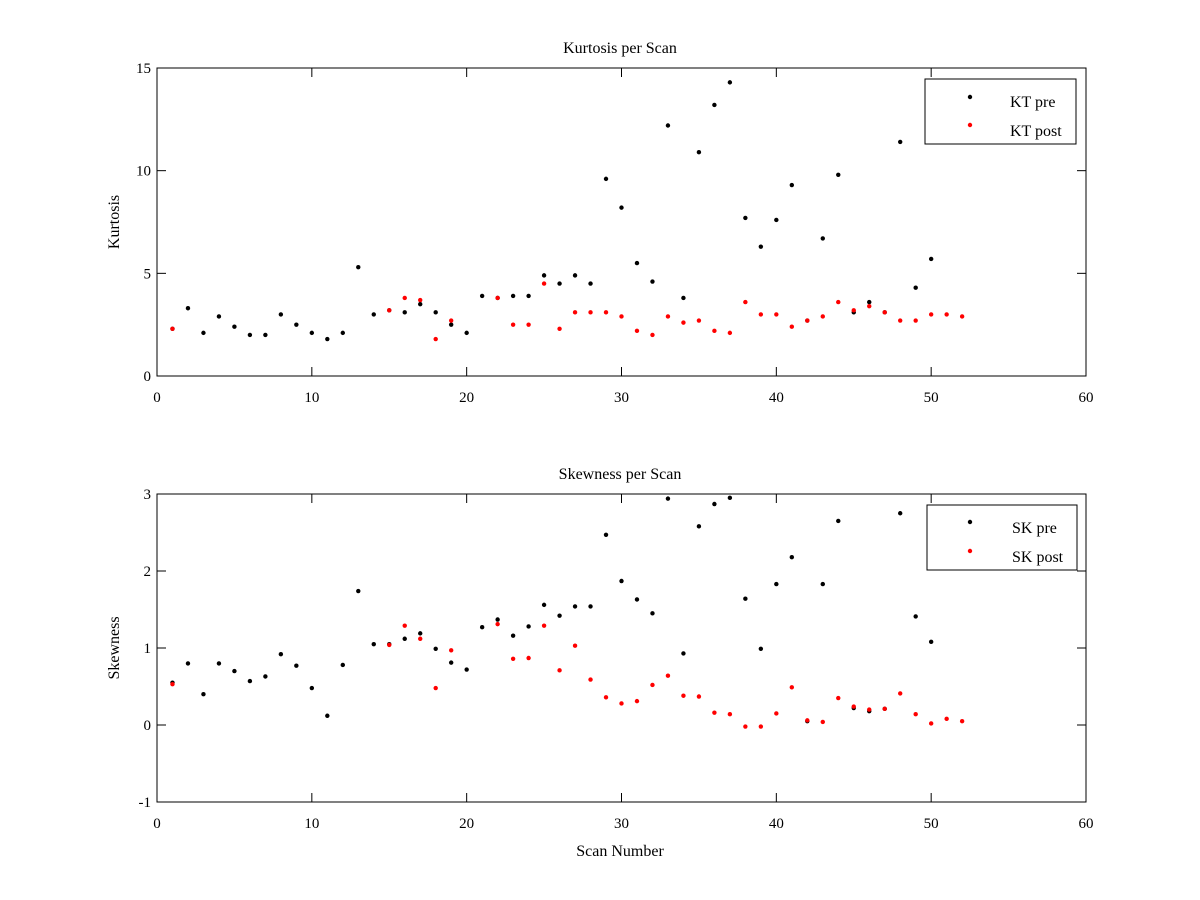  I want to click on legend-marker-kt-pre, so click(970, 97).